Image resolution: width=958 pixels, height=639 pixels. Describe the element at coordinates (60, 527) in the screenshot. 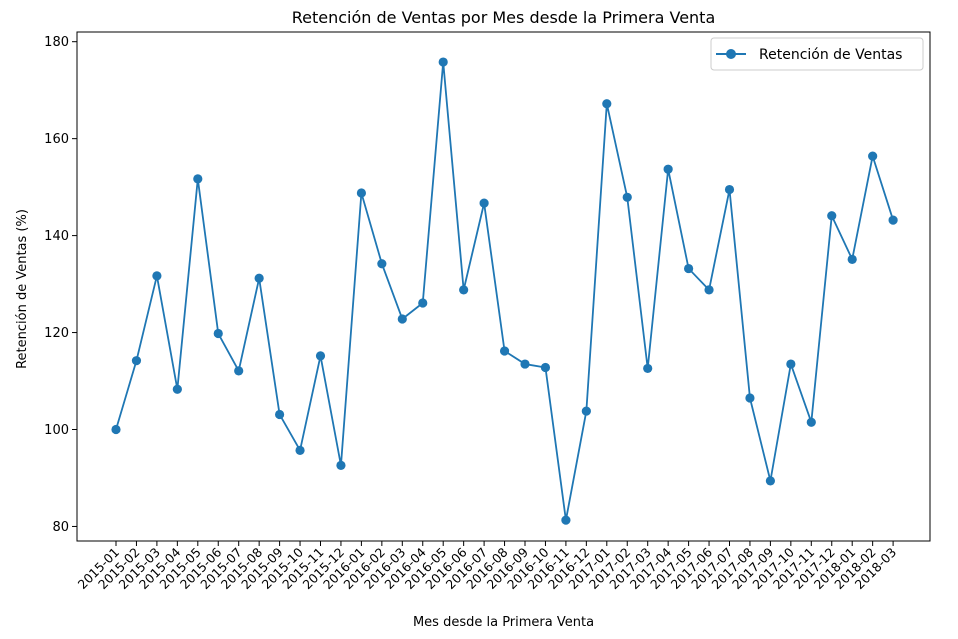

I see `y-tick-label: 80` at that location.